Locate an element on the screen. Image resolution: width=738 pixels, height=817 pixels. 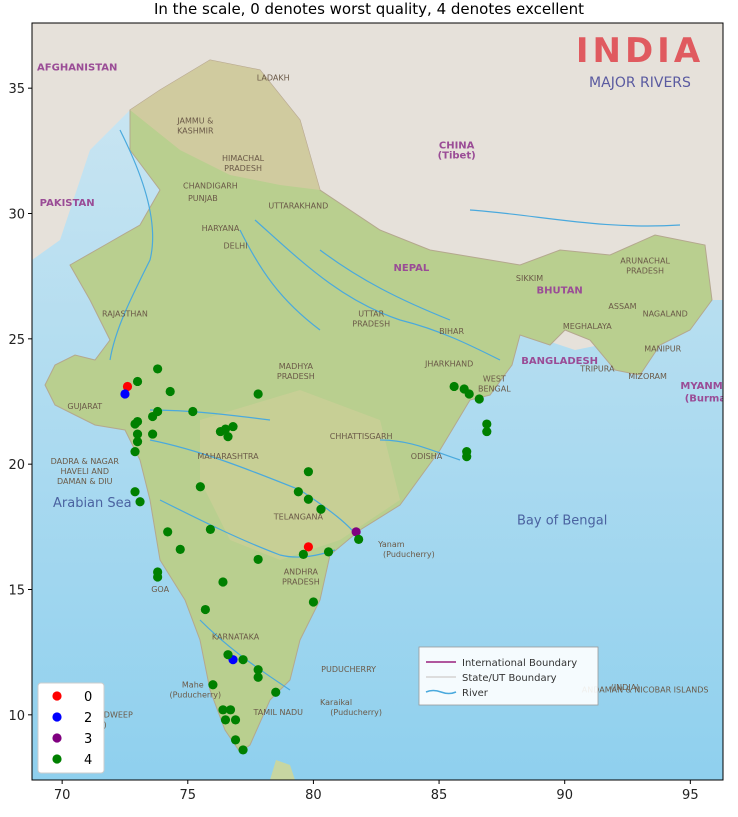
place-label: (INDIA) is located at coordinates (625, 687).